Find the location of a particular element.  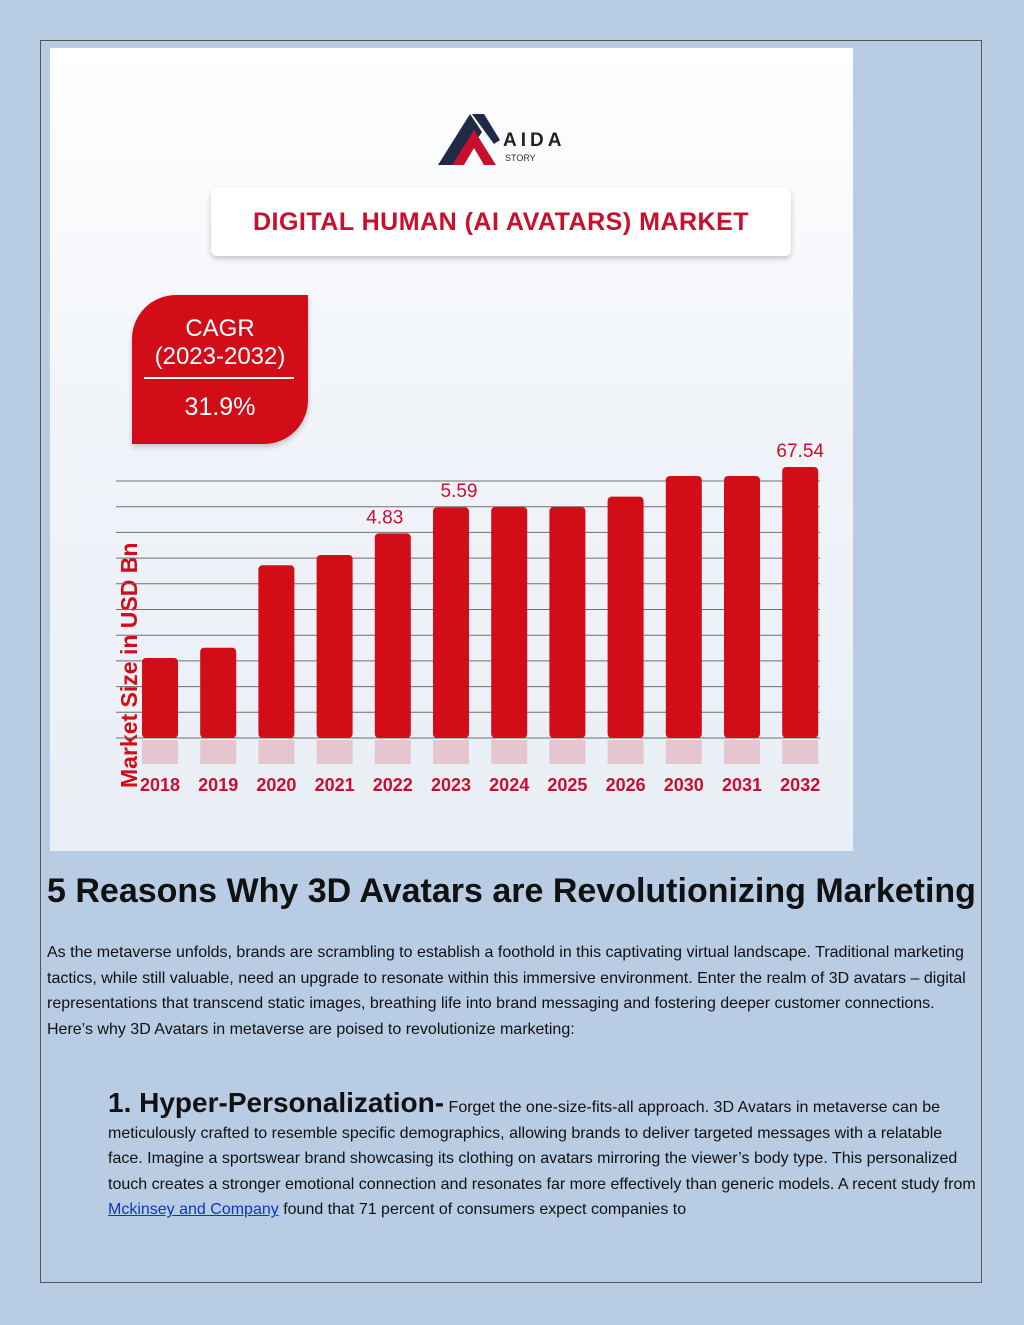

infographic-title: DIGITAL HUMAN (AI AVATARS) MARKET is located at coordinates (501, 222).